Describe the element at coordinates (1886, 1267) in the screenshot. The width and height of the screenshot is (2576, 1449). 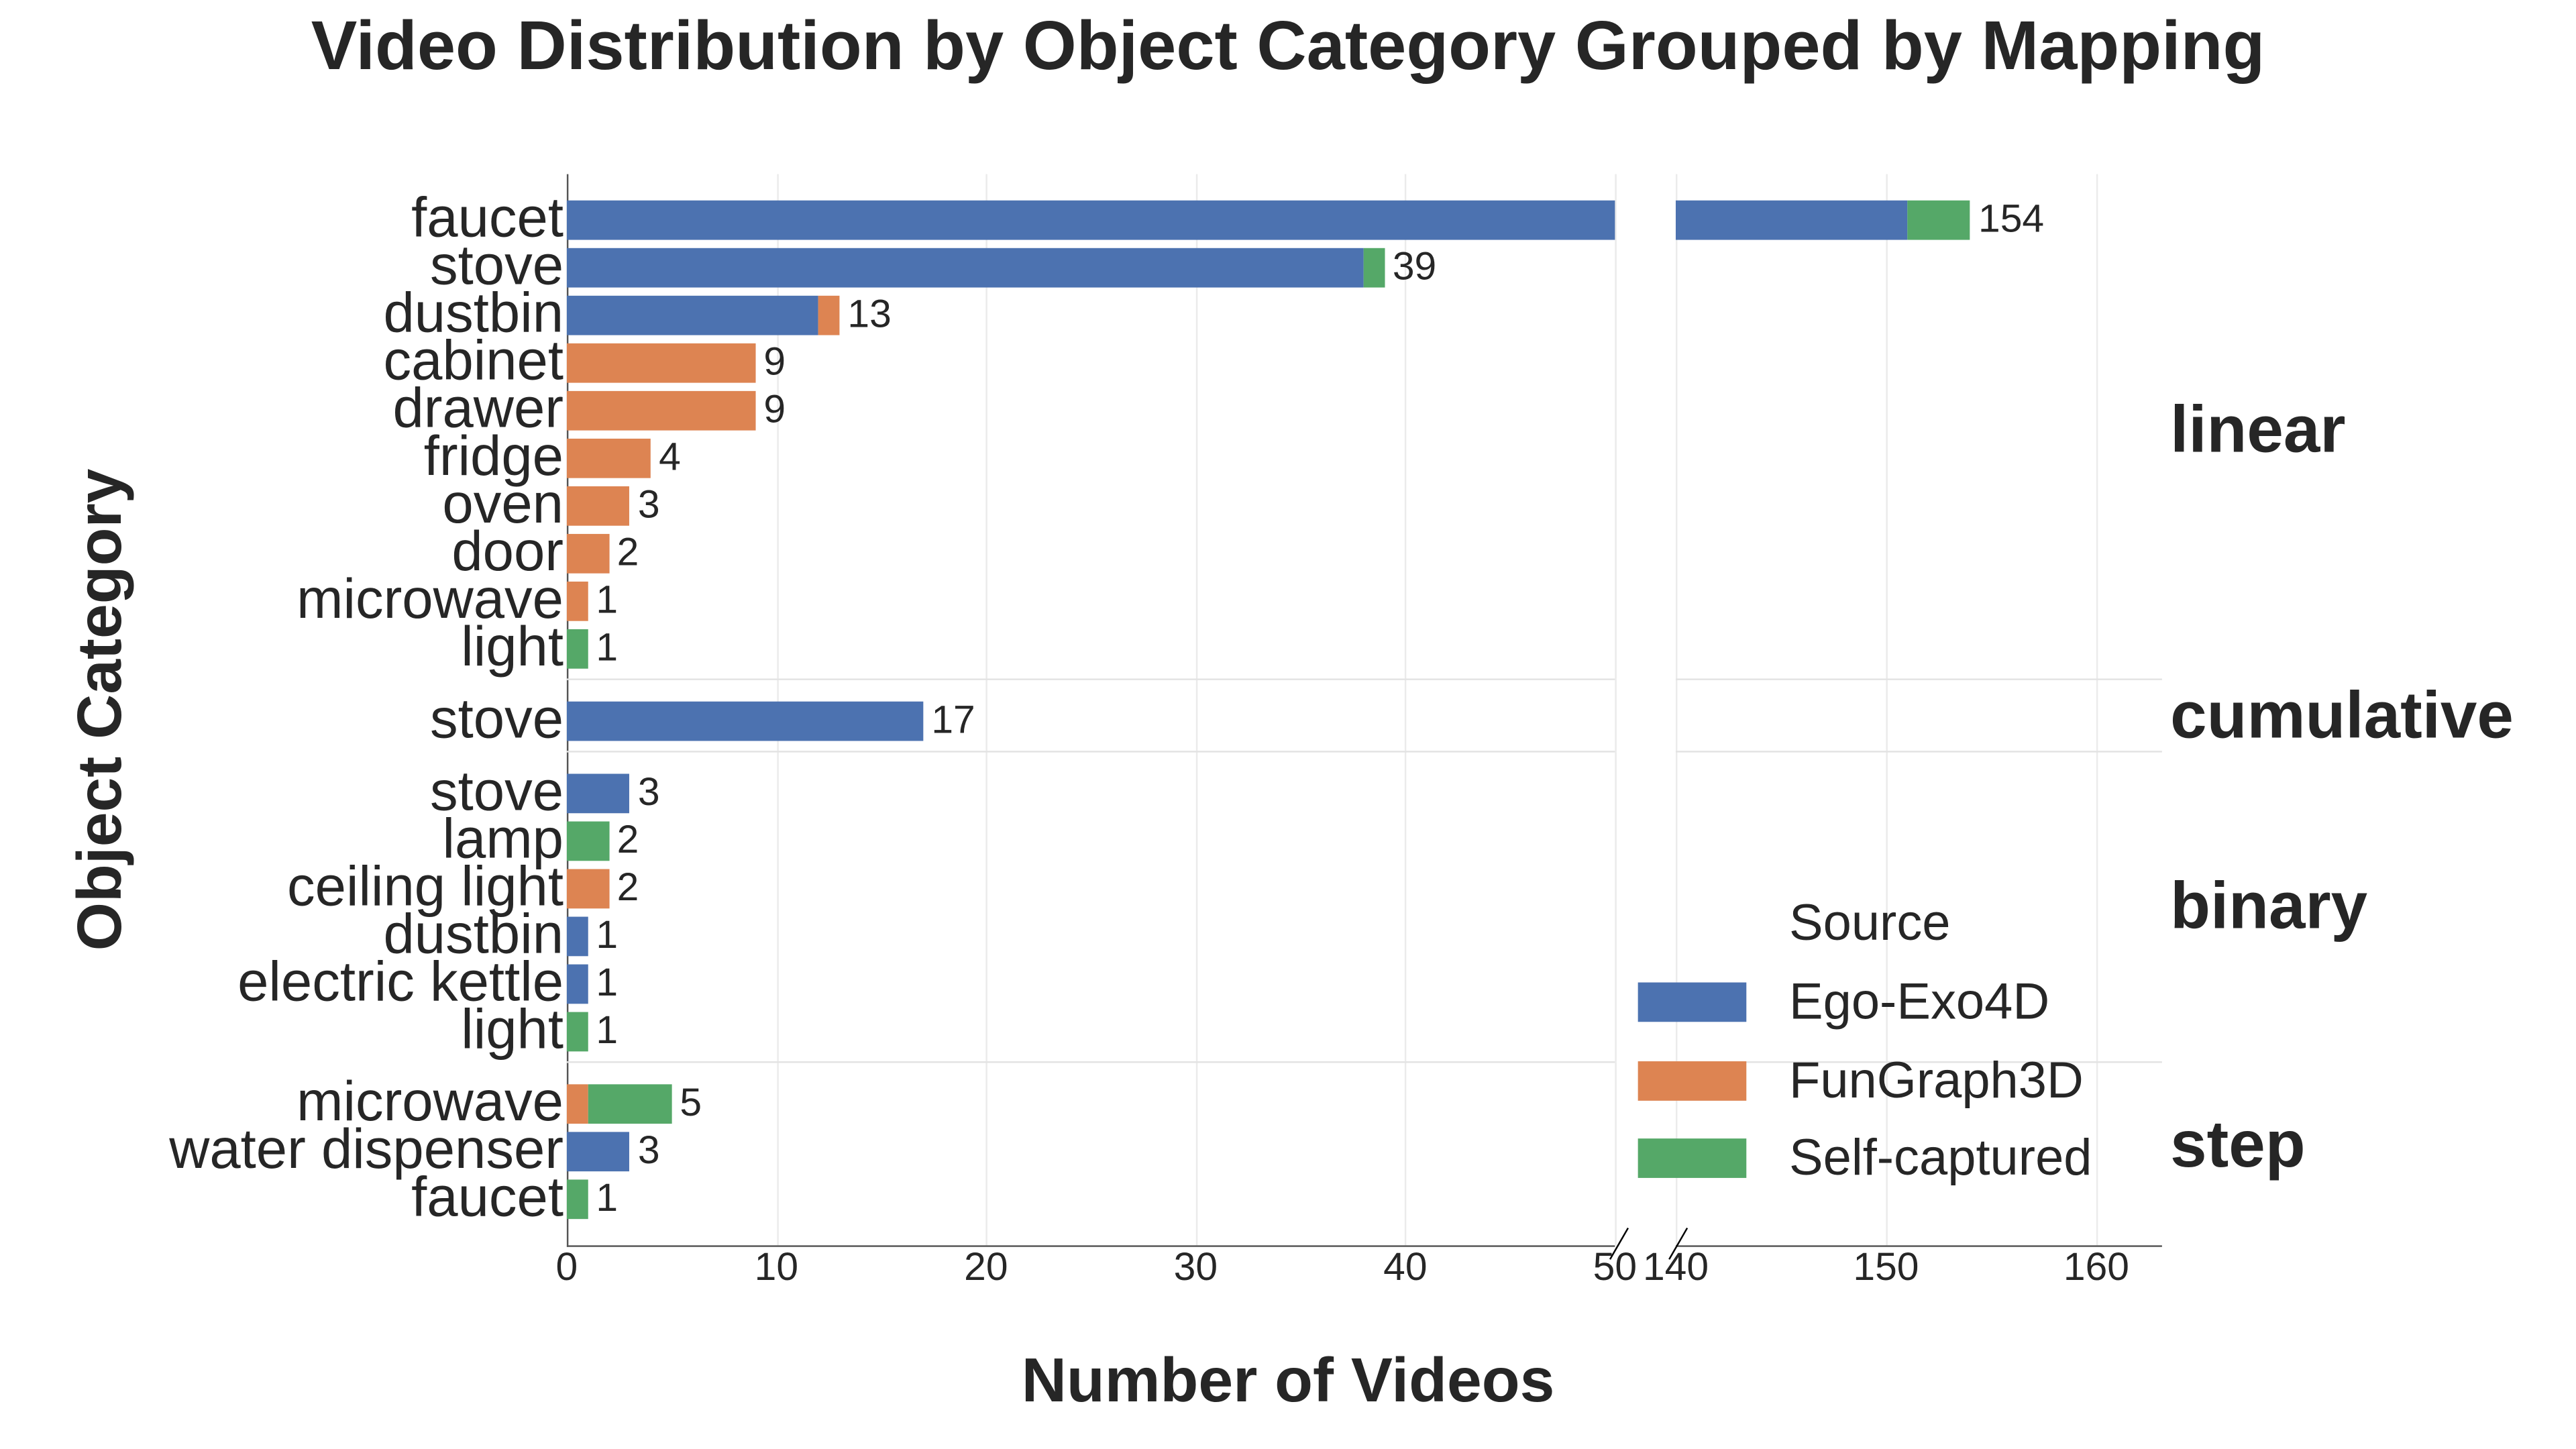
I see `x-tick-label: 150` at that location.